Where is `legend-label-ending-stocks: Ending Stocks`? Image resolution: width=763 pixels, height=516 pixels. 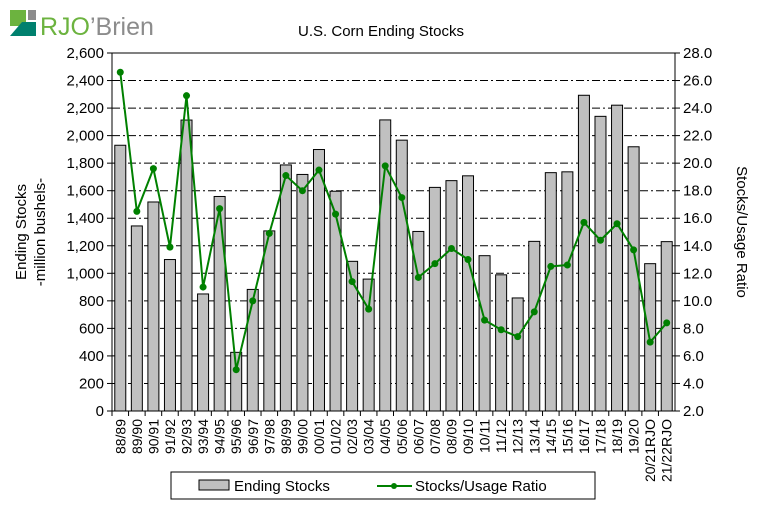 legend-label-ending-stocks: Ending Stocks is located at coordinates (282, 486).